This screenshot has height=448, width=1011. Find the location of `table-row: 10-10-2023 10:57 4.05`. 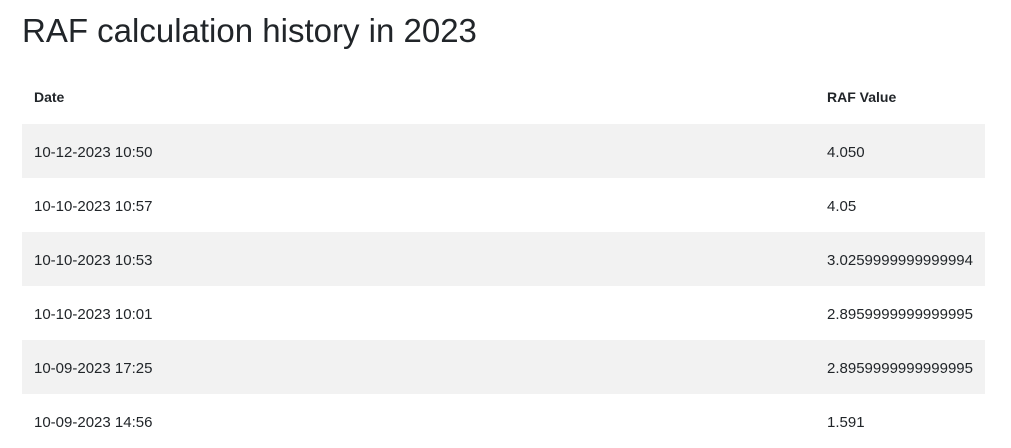

table-row: 10-10-2023 10:57 4.05 is located at coordinates (503, 205).